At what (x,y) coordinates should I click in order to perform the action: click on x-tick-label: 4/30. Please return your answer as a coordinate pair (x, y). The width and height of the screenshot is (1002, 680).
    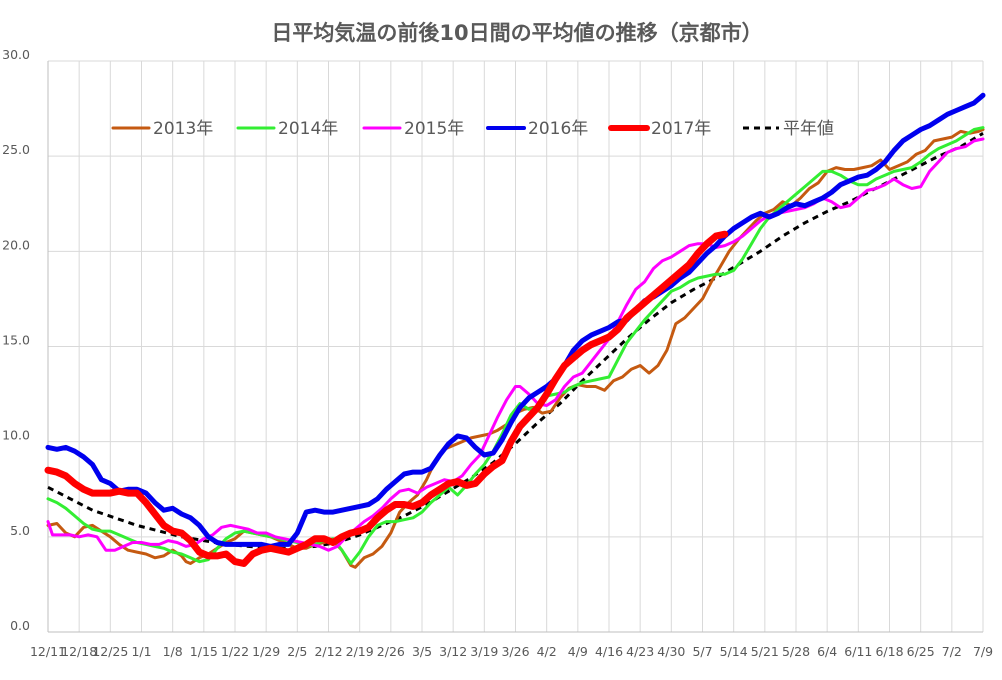
    Looking at the image, I should click on (671, 651).